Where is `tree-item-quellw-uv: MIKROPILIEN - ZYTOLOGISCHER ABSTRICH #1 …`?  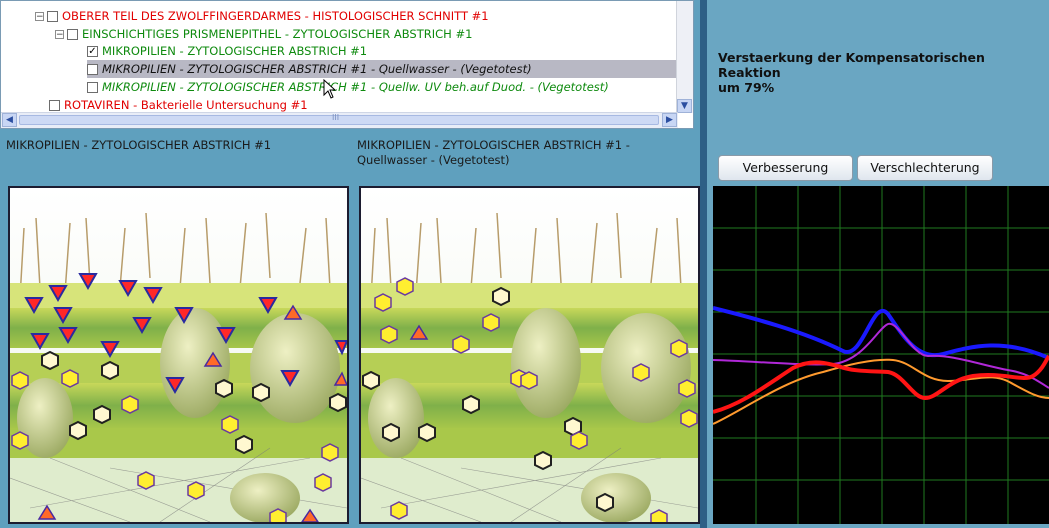 tree-item-quellw-uv: MIKROPILIEN - ZYTOLOGISCHER ABSTRICH #1 … is located at coordinates (348, 87).